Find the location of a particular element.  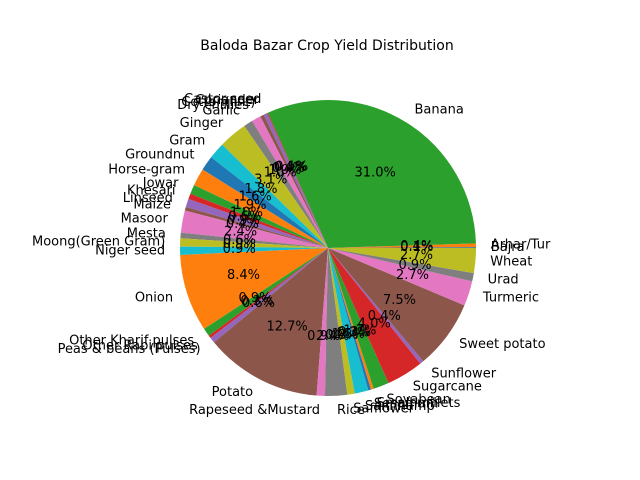

pie-slice-dry-chillies is located at coordinates (290, 182).